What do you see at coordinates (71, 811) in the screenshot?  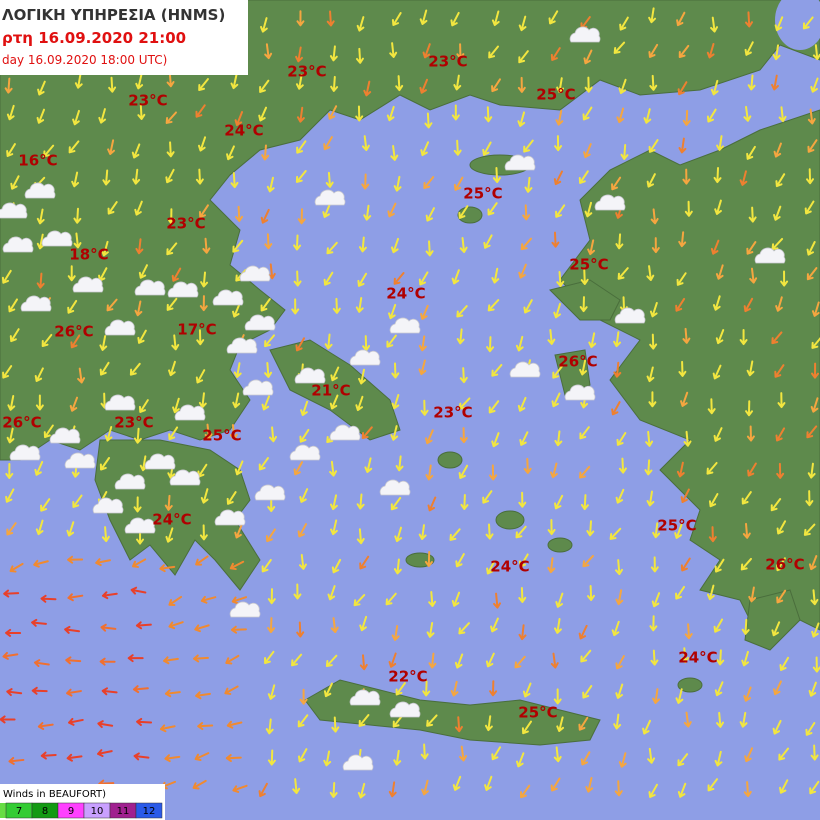 I see `legend-label: 9` at bounding box center [71, 811].